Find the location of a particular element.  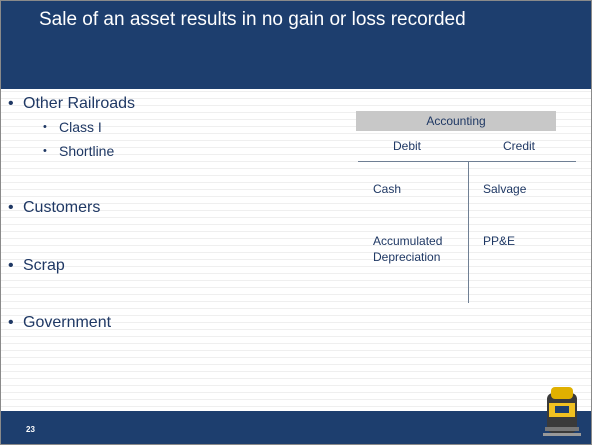

t-vertical-line is located at coordinates (468, 232).